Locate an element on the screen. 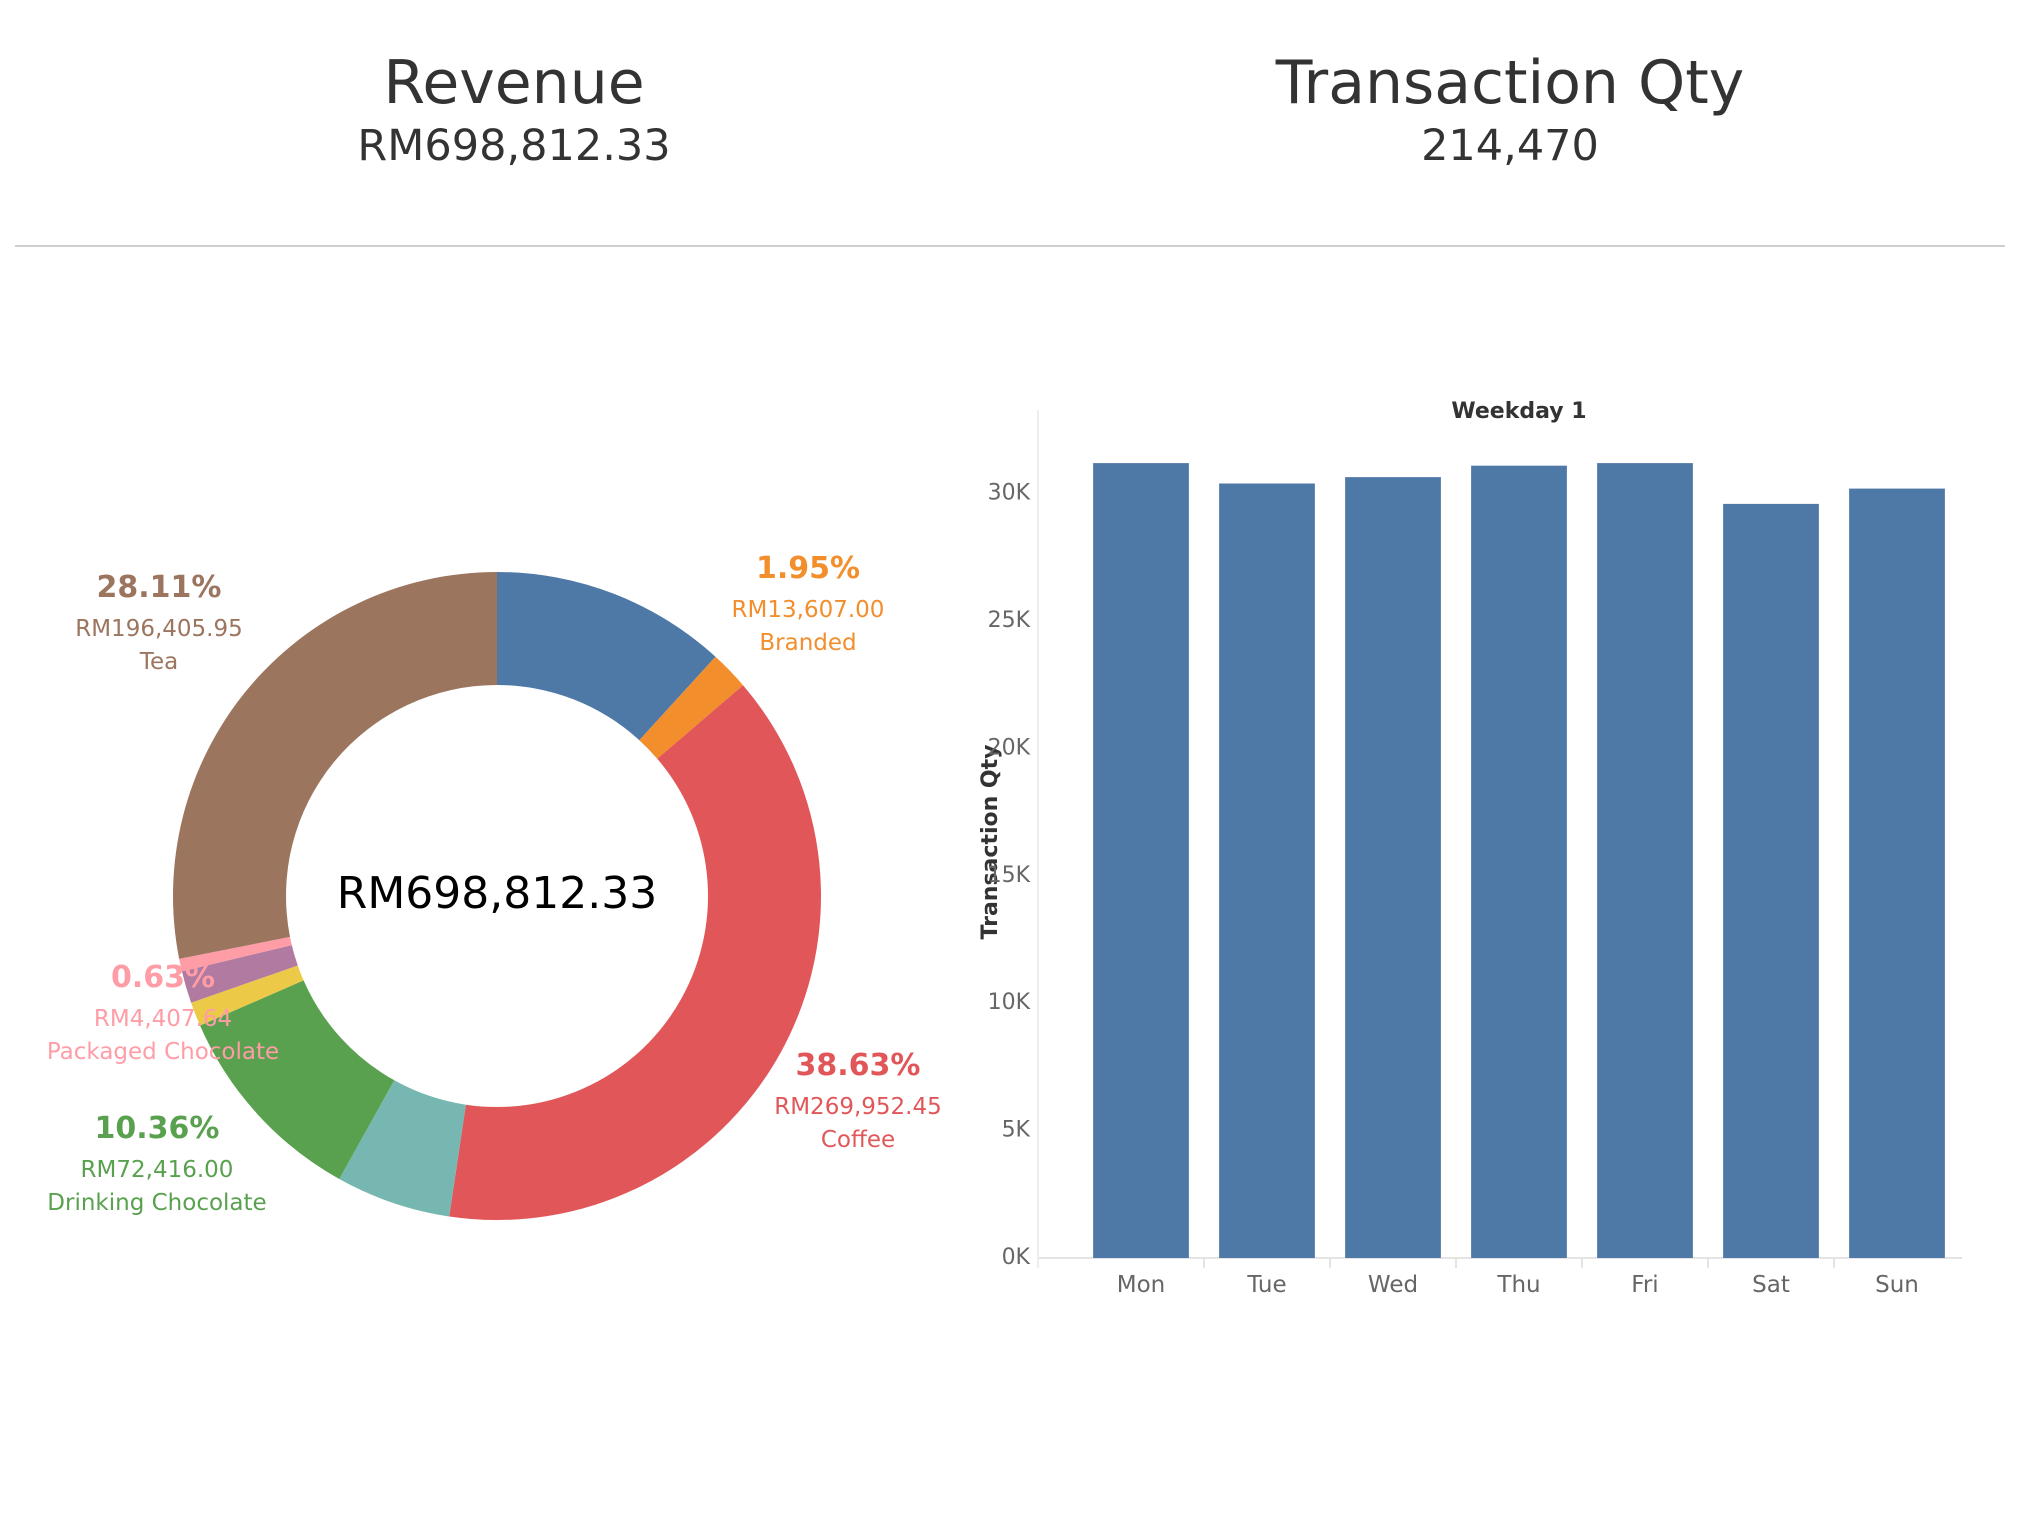 Image resolution: width=2022 pixels, height=1522 pixels. bar-sun is located at coordinates (1897, 873).